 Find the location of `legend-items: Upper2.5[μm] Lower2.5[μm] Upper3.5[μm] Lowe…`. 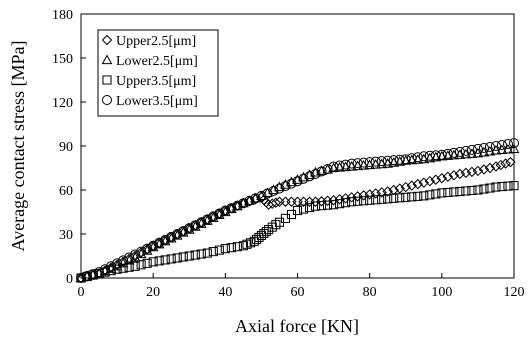

legend-items: Upper2.5[μm] Lower2.5[μm] Upper3.5[μm] Lowe… is located at coordinates (149, 71).